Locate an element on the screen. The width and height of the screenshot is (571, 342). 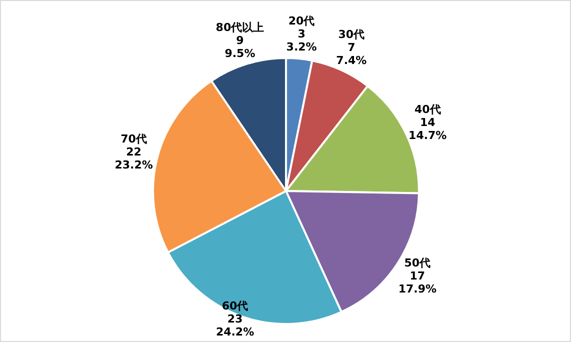
data-label: 14 14.7% is located at coordinates (427, 129).